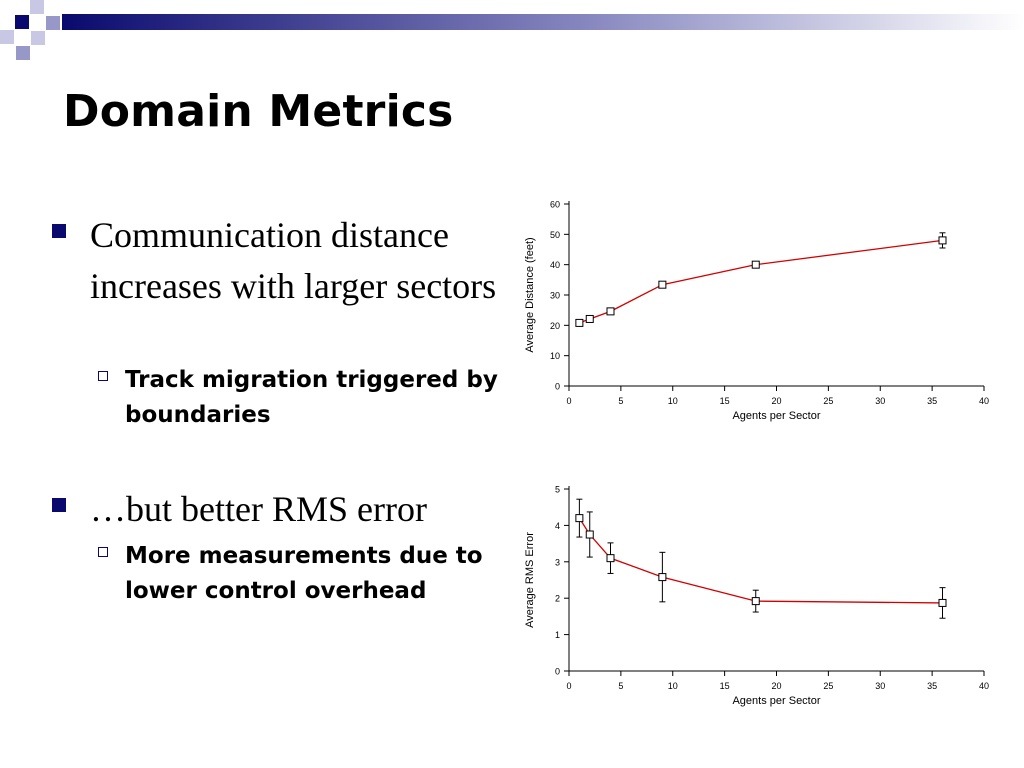 The height and width of the screenshot is (768, 1024). Describe the element at coordinates (258, 111) in the screenshot. I see `slide-title: Domain Metrics` at that location.